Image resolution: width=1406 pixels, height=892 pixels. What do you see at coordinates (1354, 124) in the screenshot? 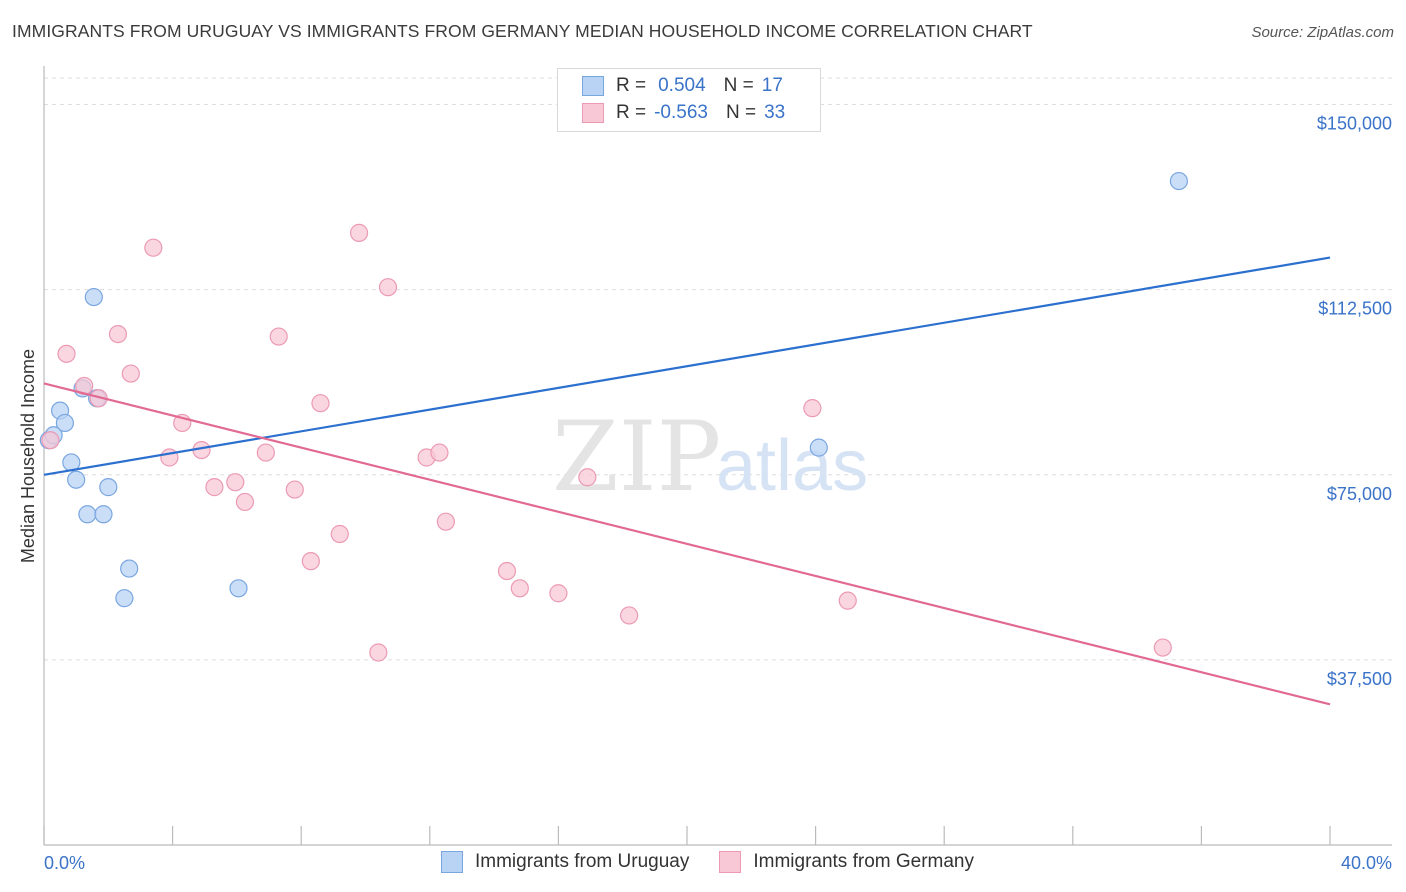
I see `y-tick-label: $150,000` at bounding box center [1354, 124].